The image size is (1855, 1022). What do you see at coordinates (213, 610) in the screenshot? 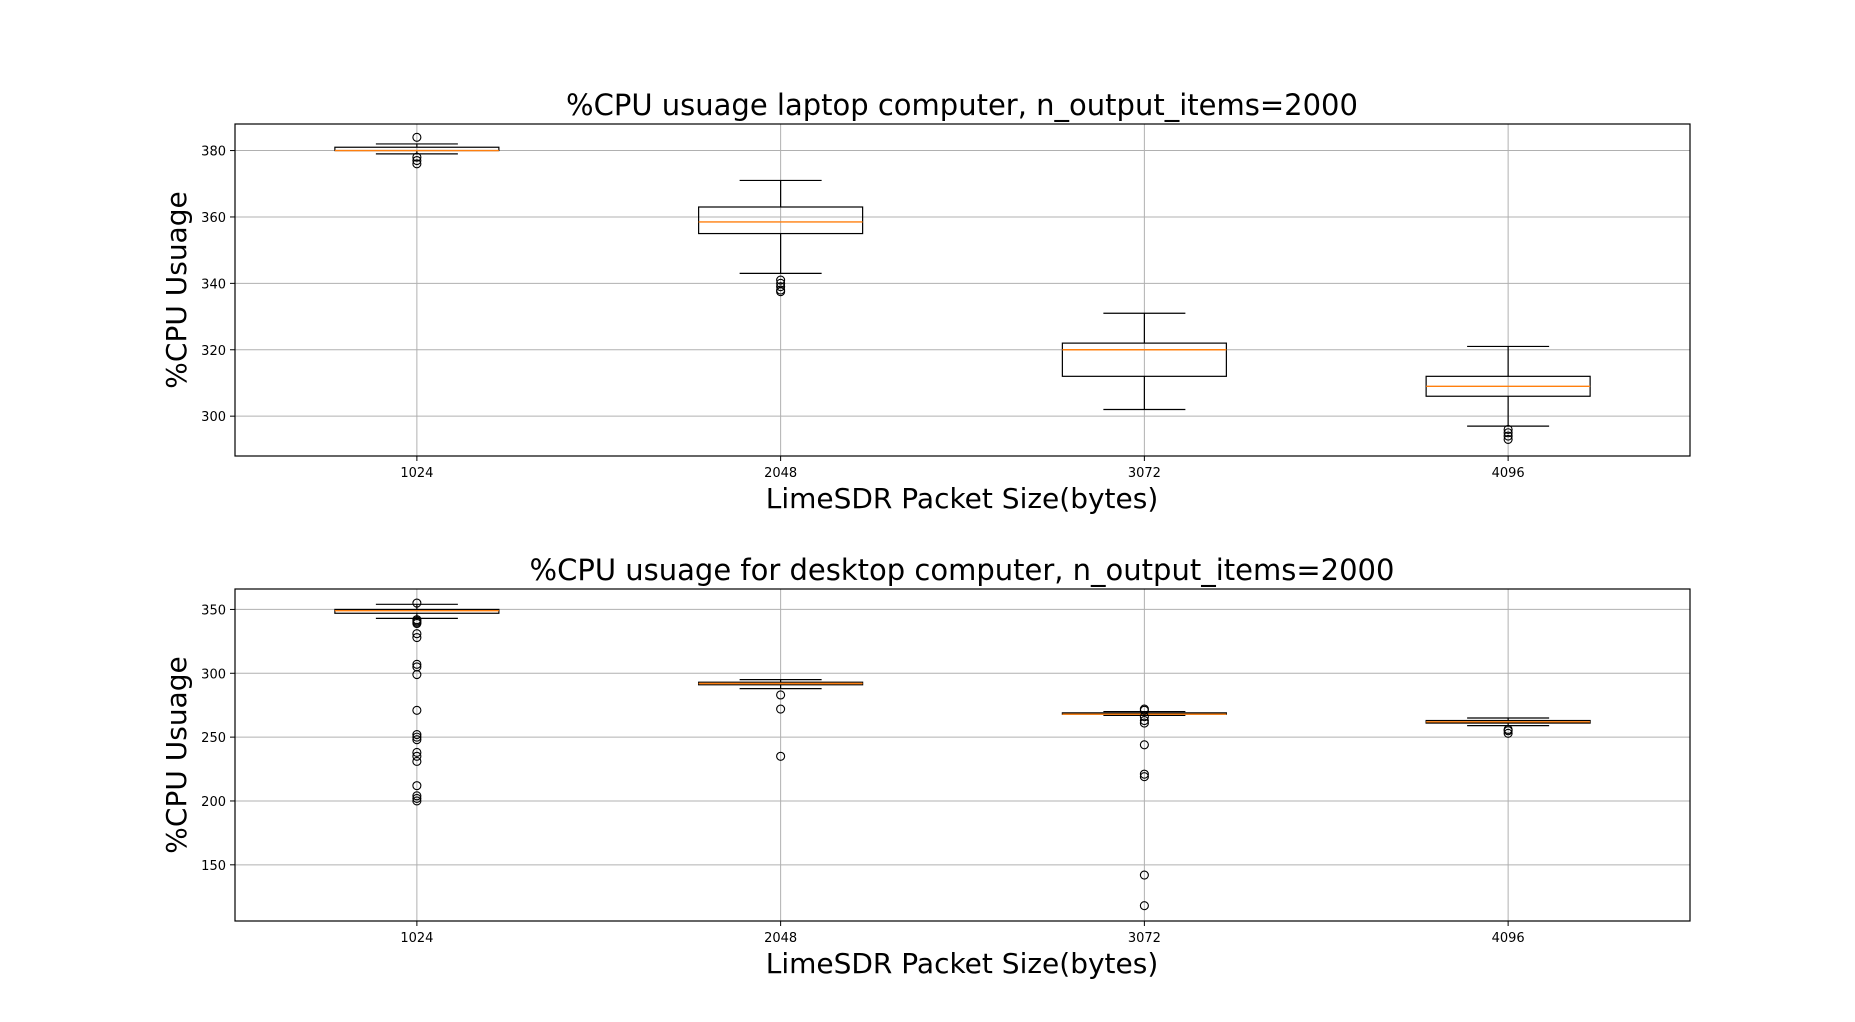
I see `y-tick-label: 350` at bounding box center [213, 610].